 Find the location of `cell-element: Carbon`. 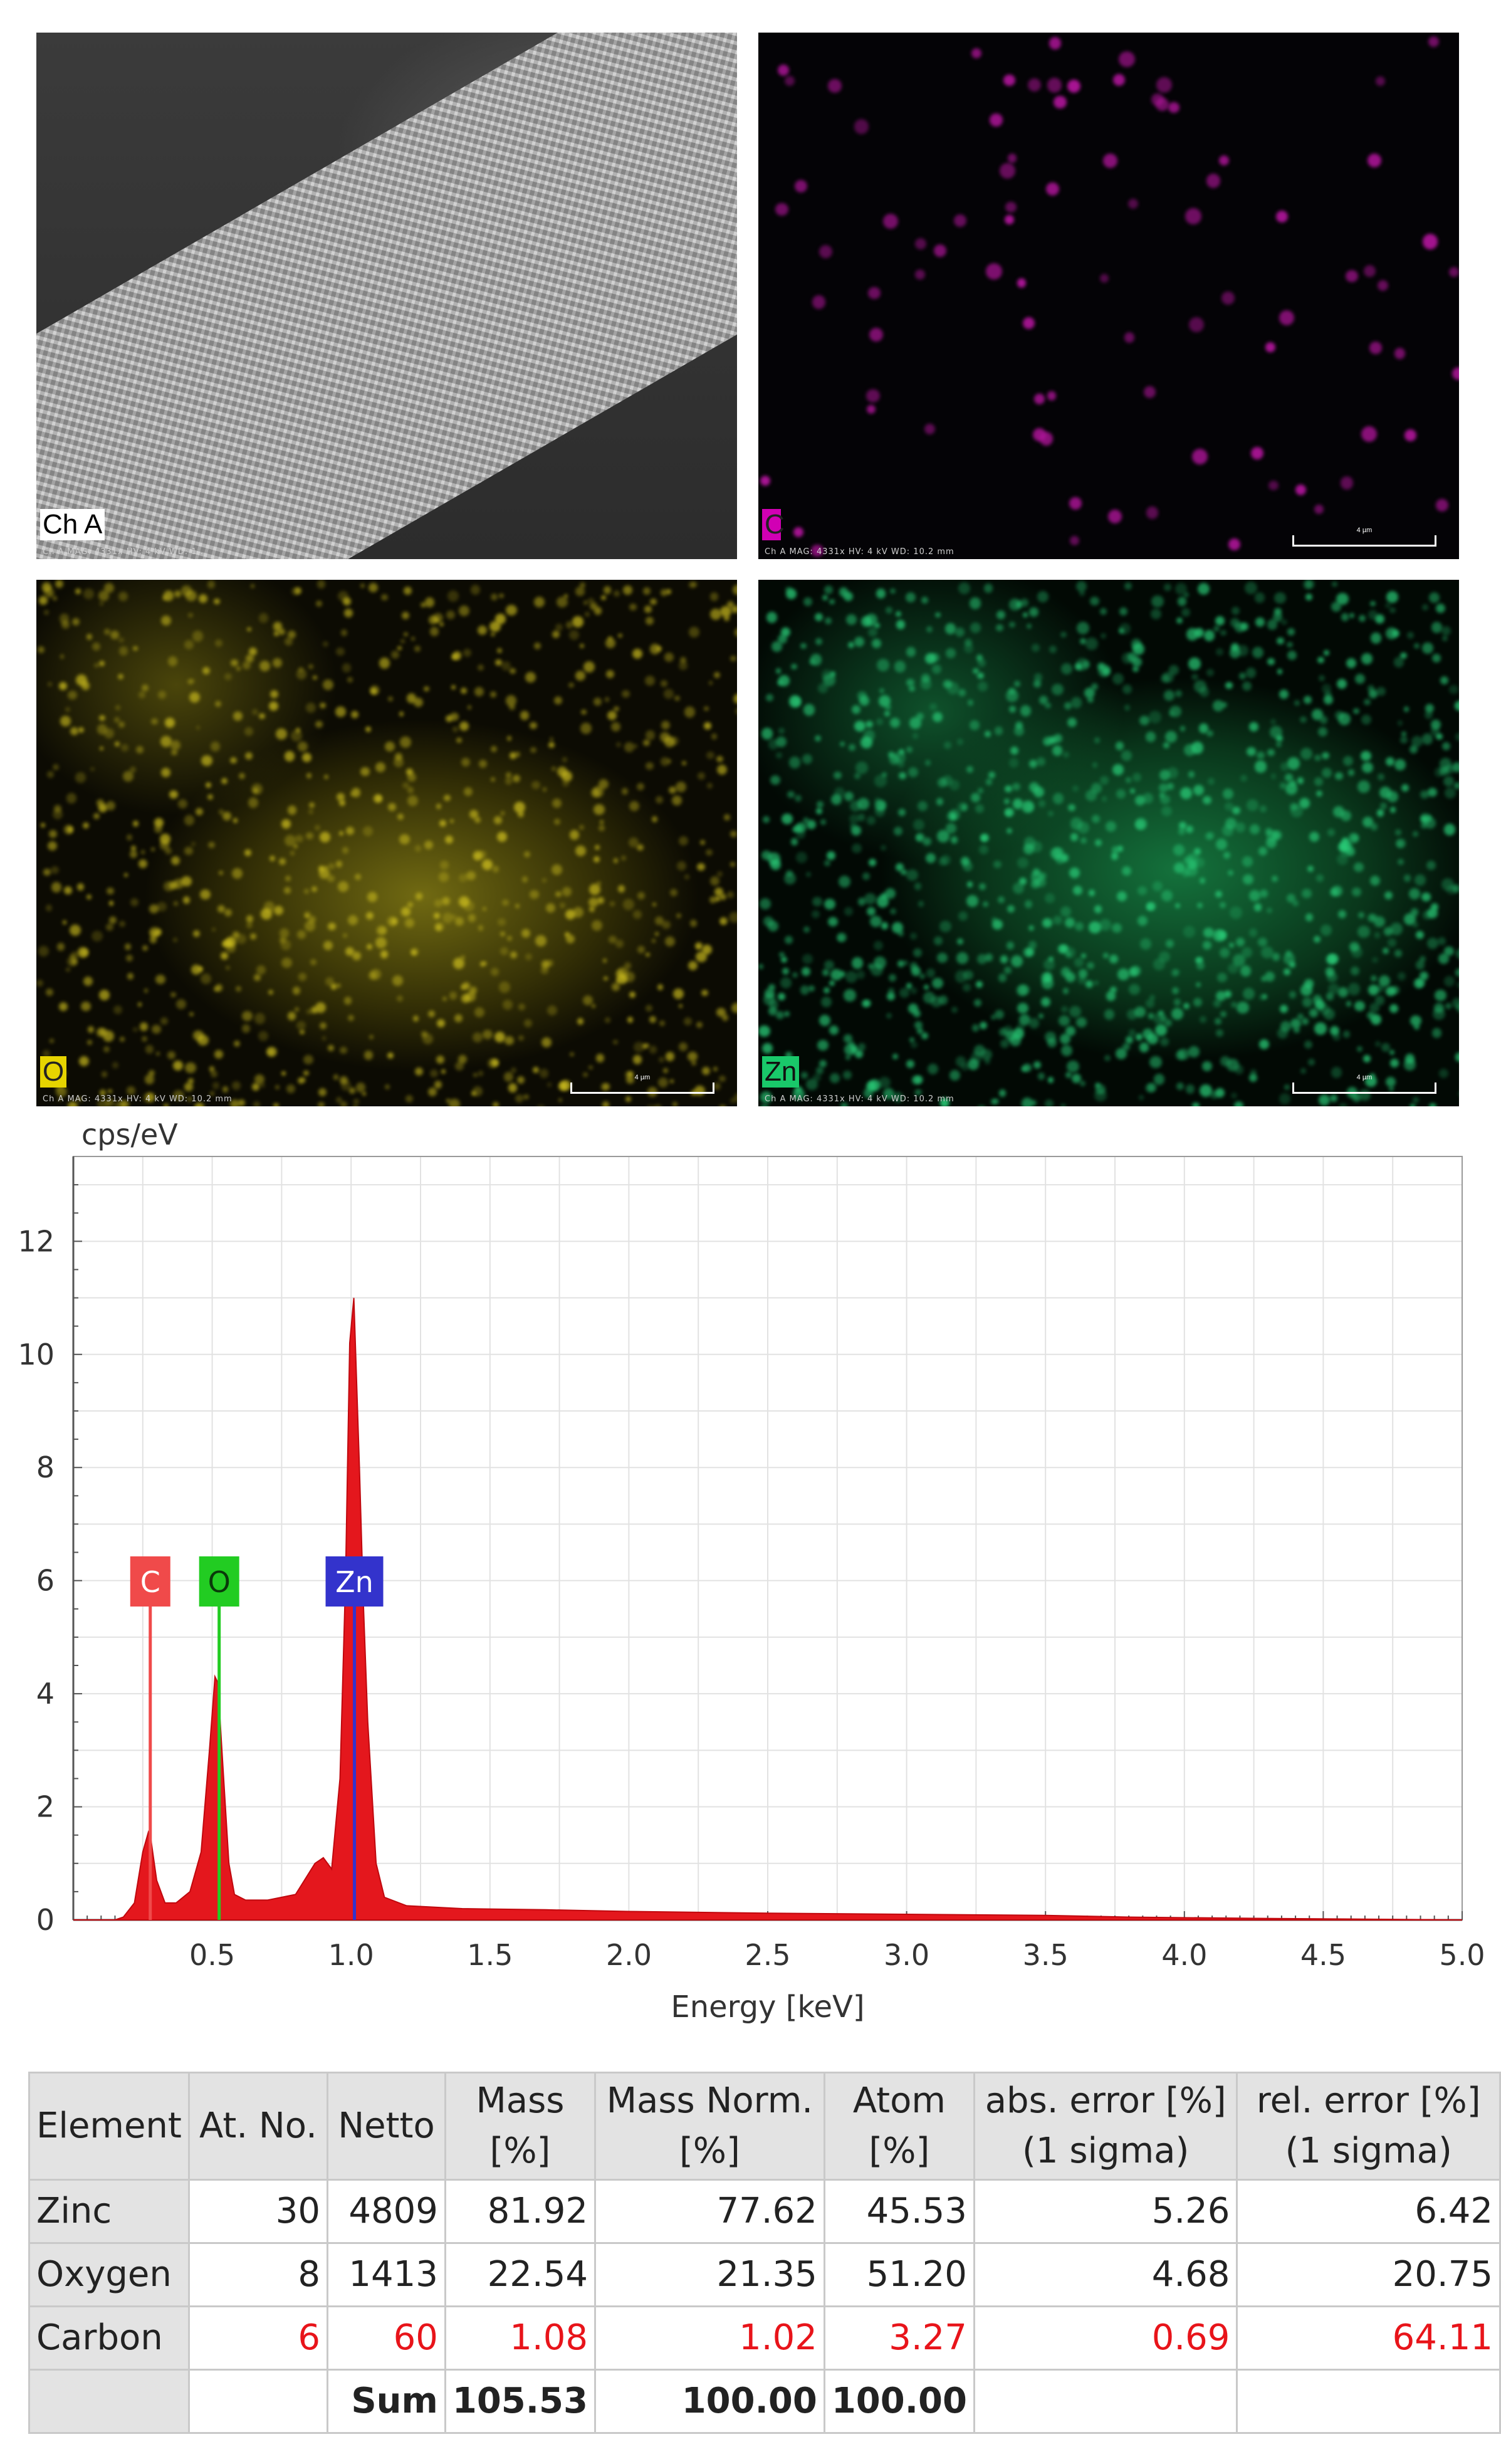

cell-element: Carbon is located at coordinates (109, 2338).